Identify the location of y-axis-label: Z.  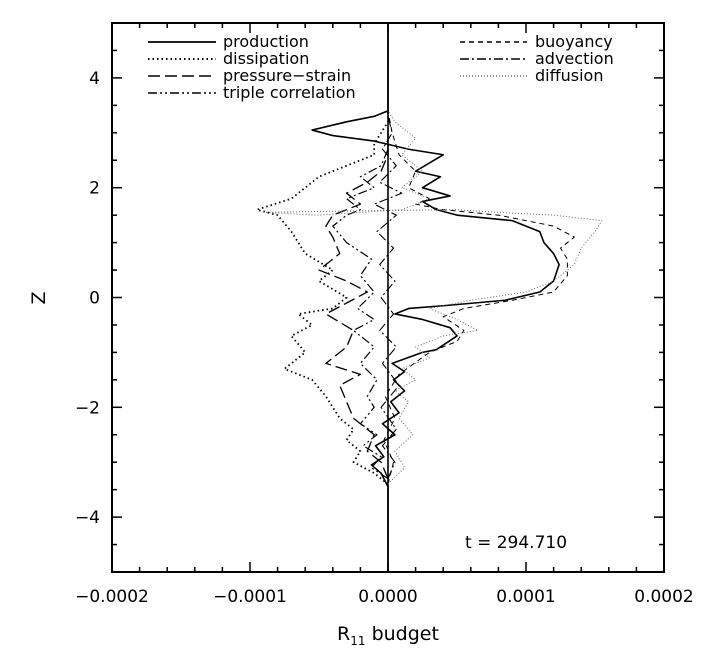
(39, 297).